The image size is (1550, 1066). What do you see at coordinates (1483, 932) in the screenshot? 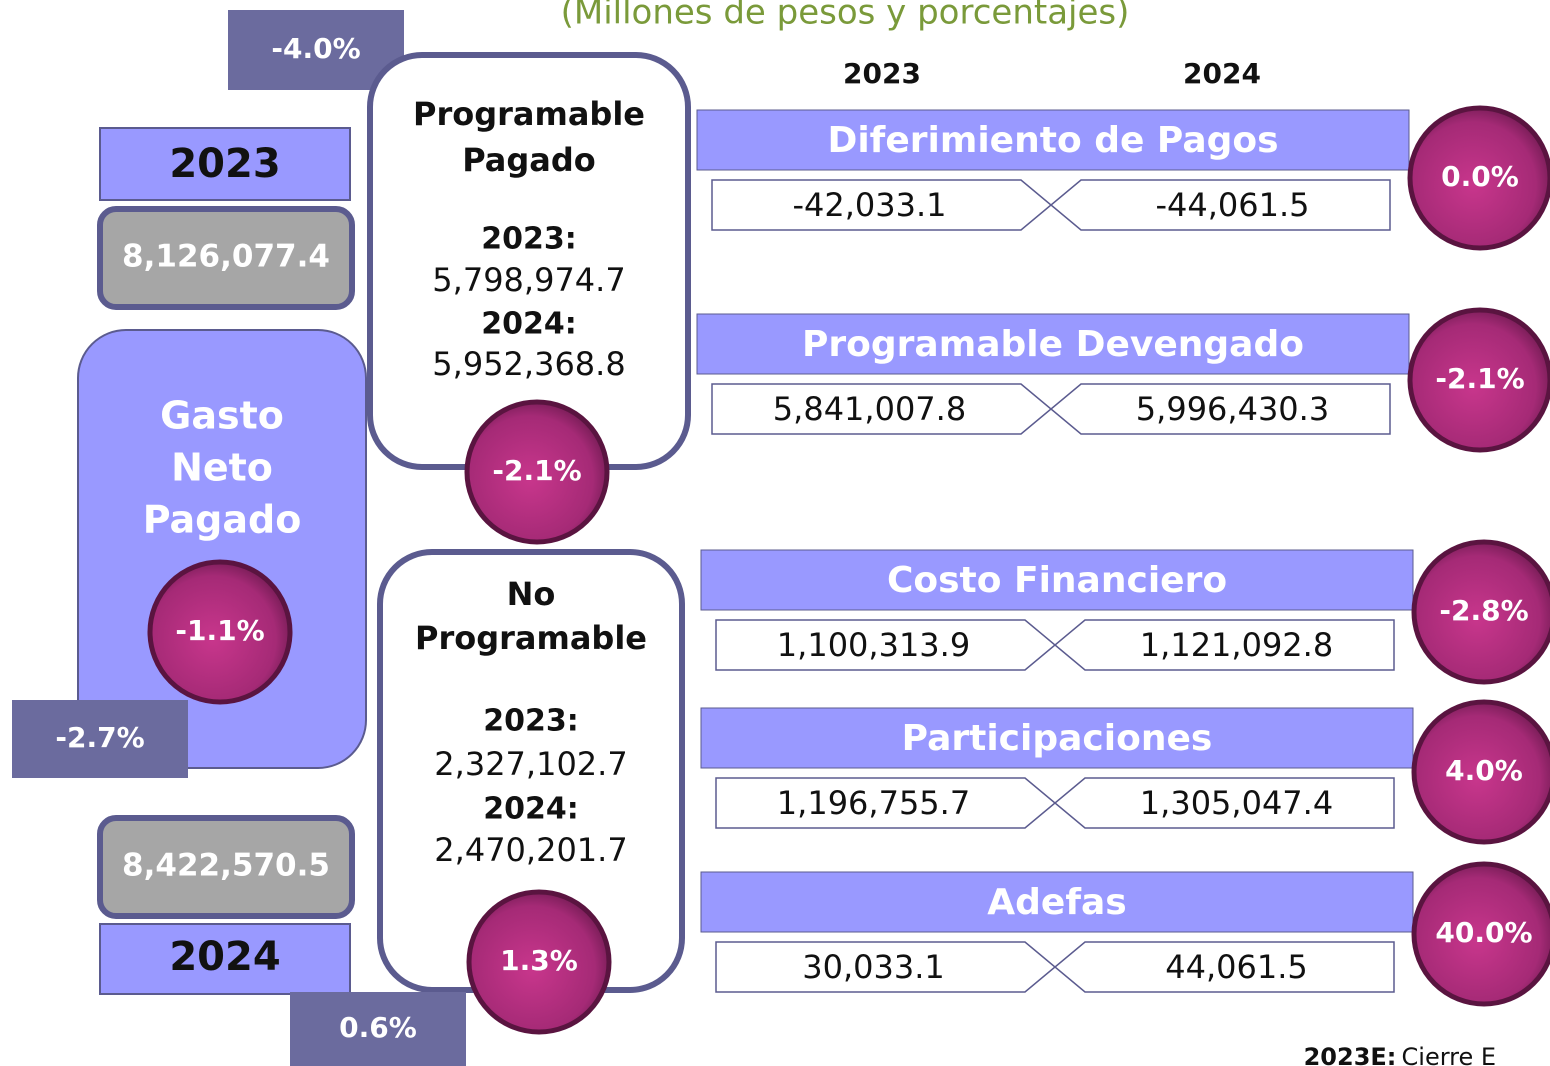
I see `row-change: 40.0%` at bounding box center [1483, 932].